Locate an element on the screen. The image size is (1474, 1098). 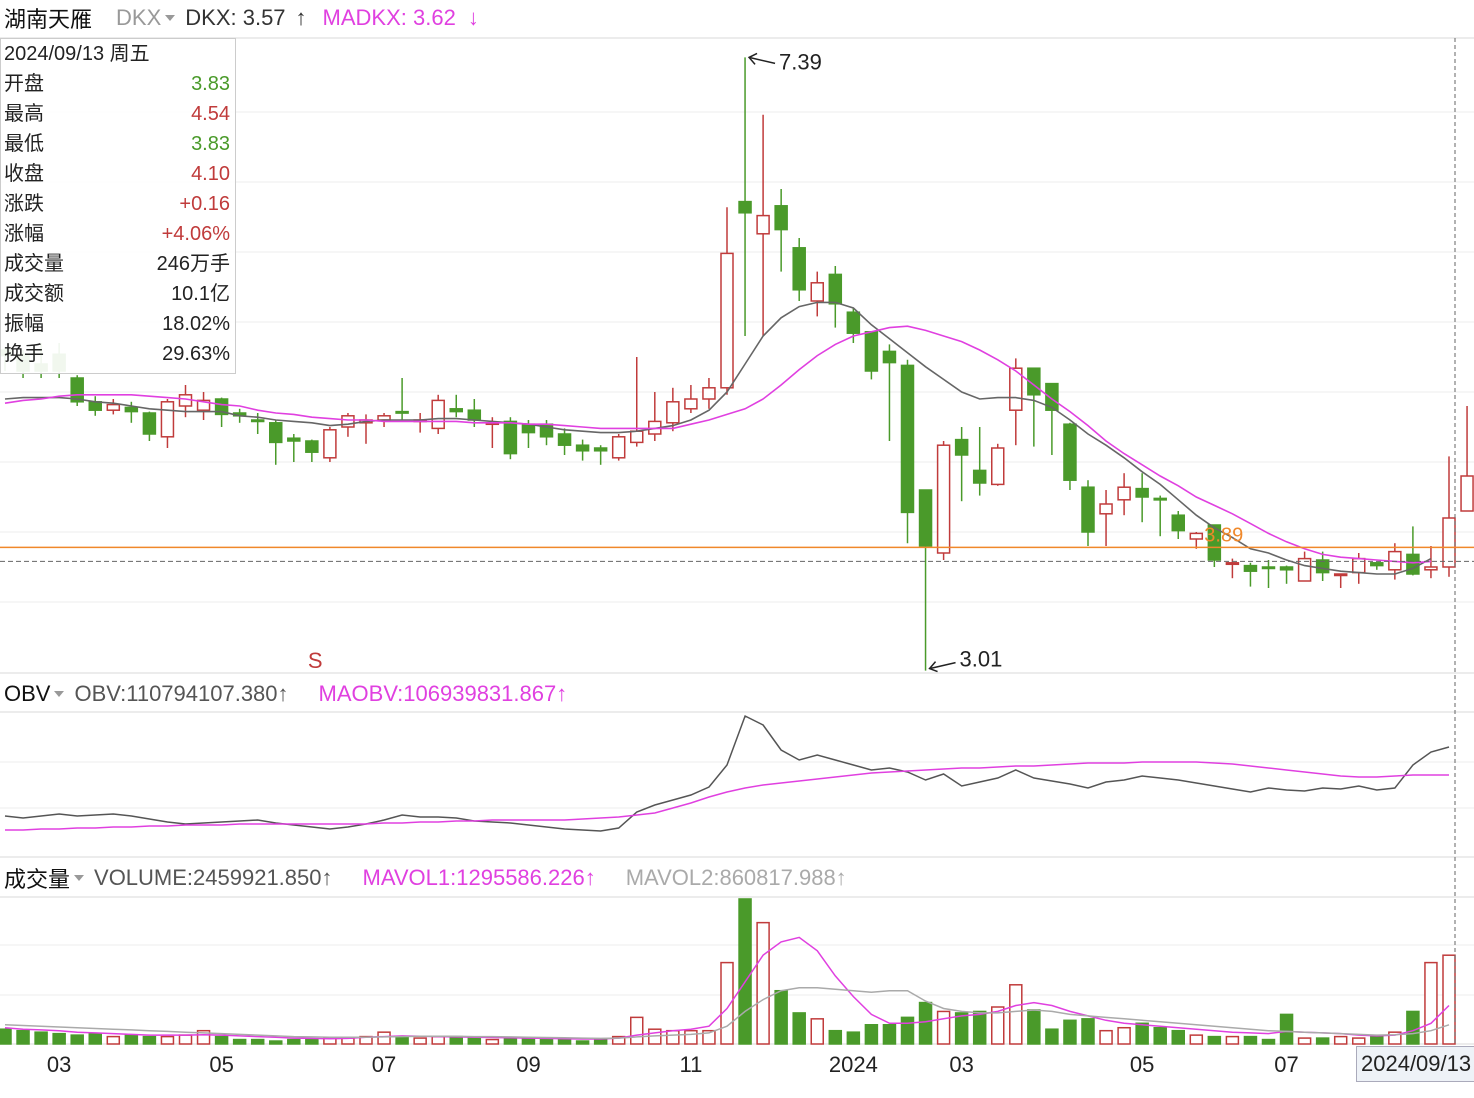
volume-value: VOLUME:2459921.850↑ is located at coordinates (213, 877).